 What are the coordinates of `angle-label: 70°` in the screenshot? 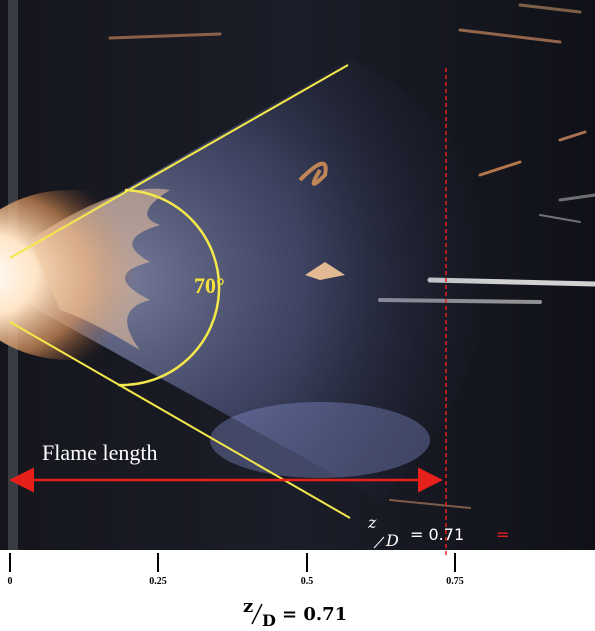 It's located at (209, 285).